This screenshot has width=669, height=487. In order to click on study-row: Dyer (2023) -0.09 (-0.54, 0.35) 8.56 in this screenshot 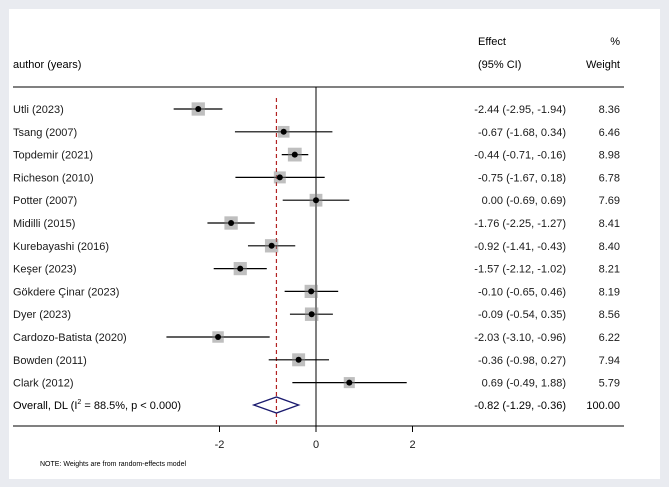, I will do `click(316, 314)`.